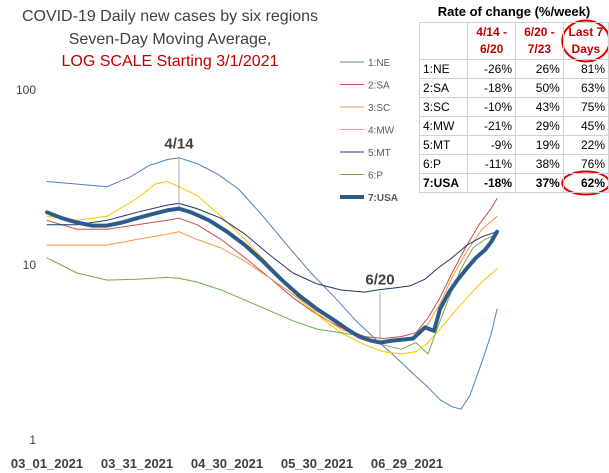  I want to click on table-cell: 26%, so click(539, 69).